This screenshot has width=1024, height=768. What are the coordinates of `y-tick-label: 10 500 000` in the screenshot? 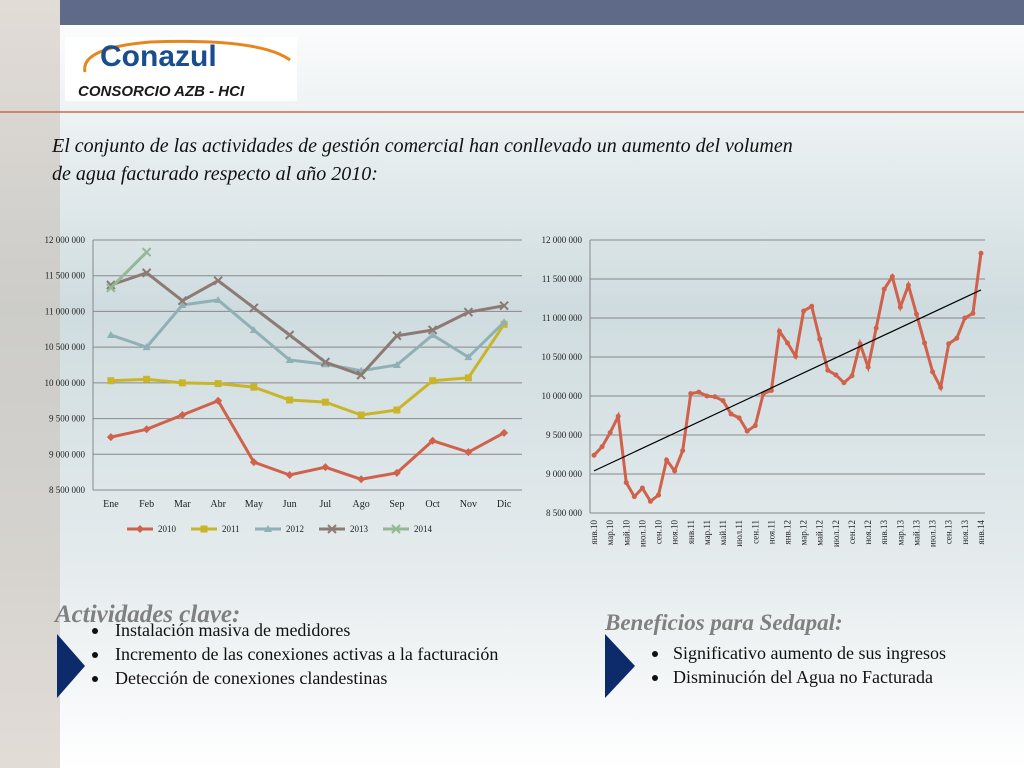 It's located at (562, 357).